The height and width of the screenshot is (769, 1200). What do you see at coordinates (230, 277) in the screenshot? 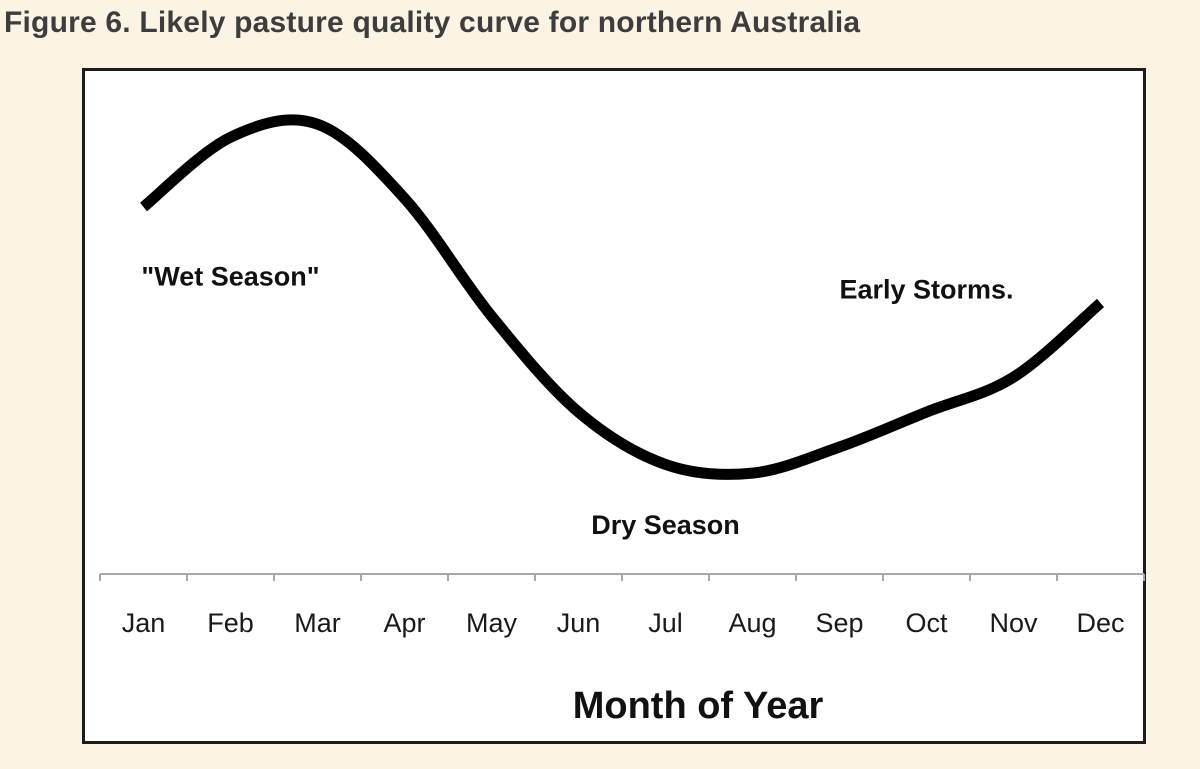
I see `annotation-0: "Wet Season"` at bounding box center [230, 277].